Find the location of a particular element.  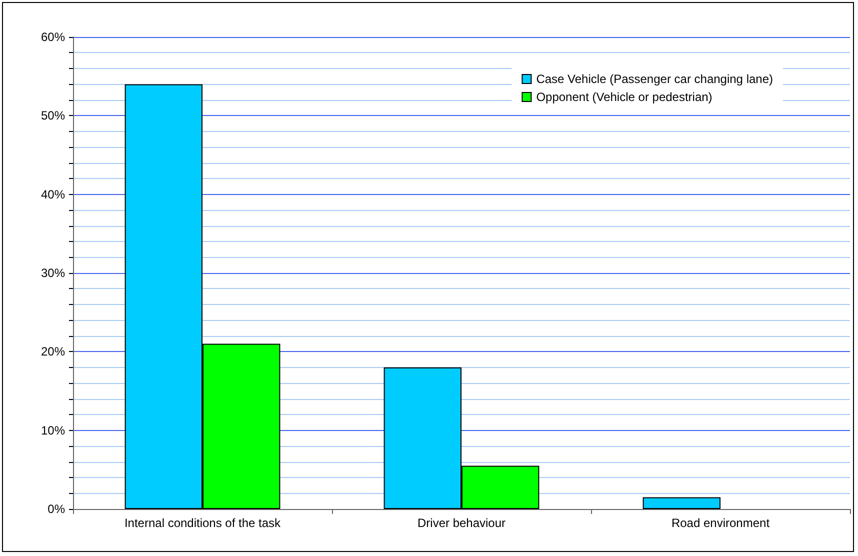

y-tick-label: 0% is located at coordinates (57, 509).